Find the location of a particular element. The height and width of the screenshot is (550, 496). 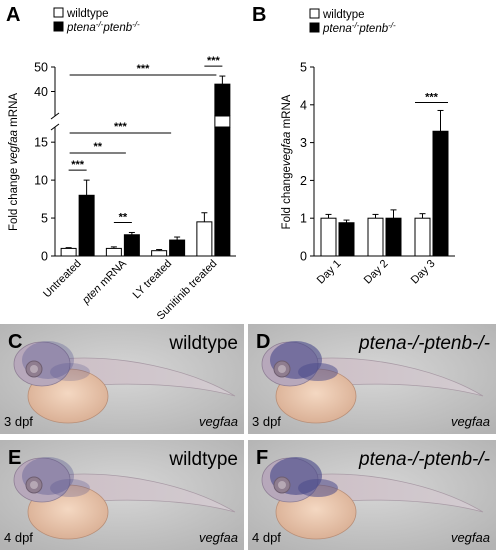

y-tick-label-b: 4 is located at coordinates (303, 105).